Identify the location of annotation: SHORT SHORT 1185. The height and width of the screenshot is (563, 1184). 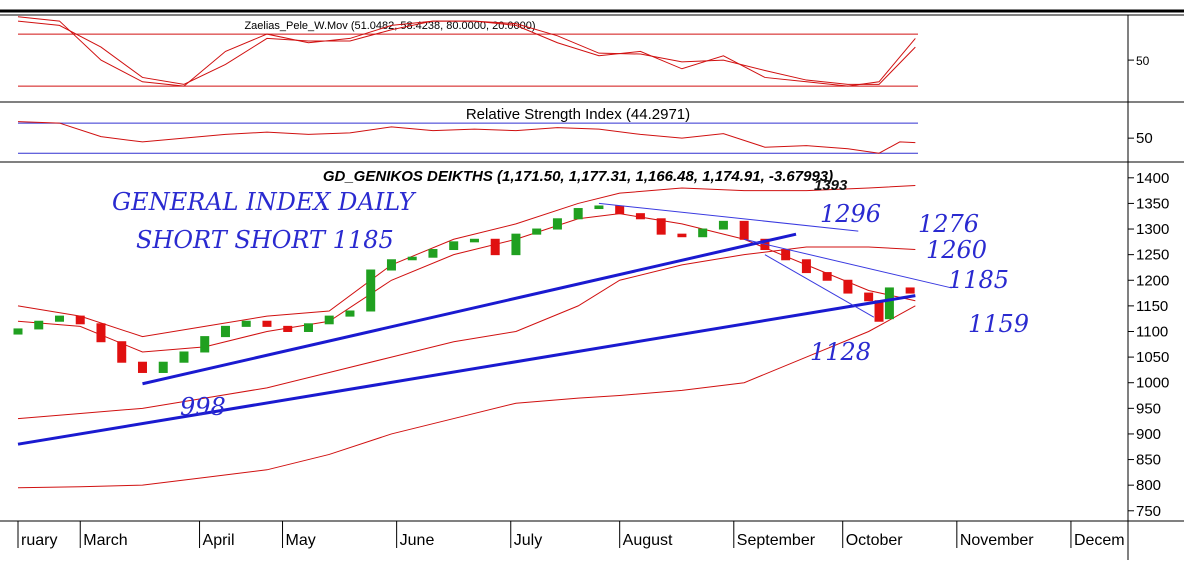
(265, 240).